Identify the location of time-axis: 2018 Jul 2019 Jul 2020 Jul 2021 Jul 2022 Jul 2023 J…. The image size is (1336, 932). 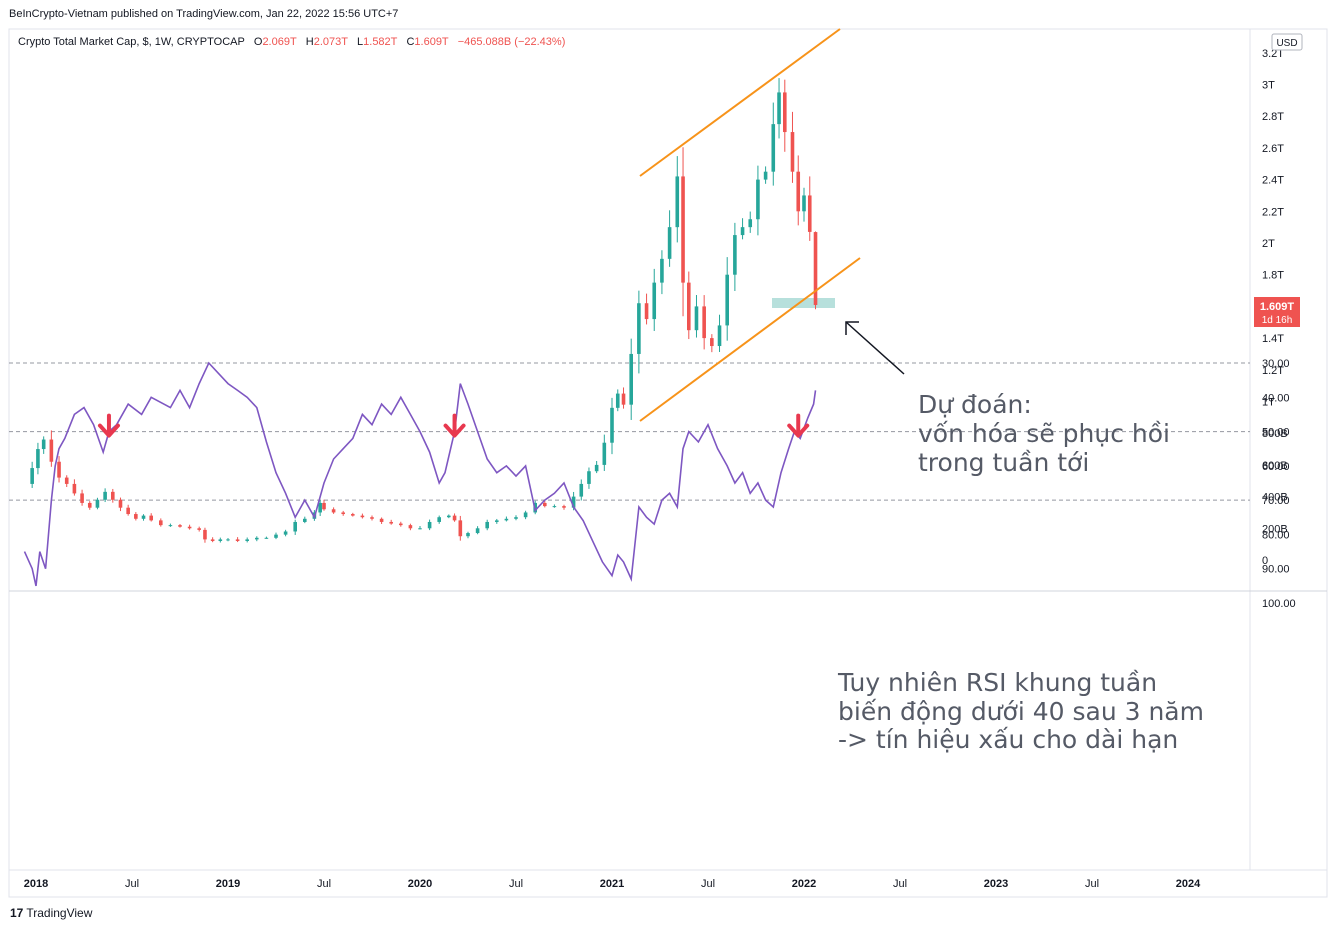
(612, 884).